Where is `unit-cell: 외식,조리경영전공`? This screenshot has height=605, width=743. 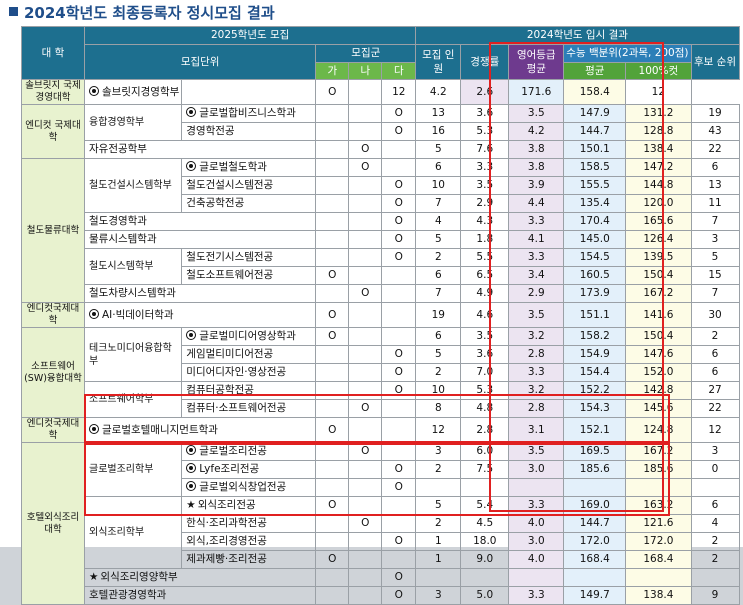 unit-cell: 외식,조리경영전공 is located at coordinates (249, 541).